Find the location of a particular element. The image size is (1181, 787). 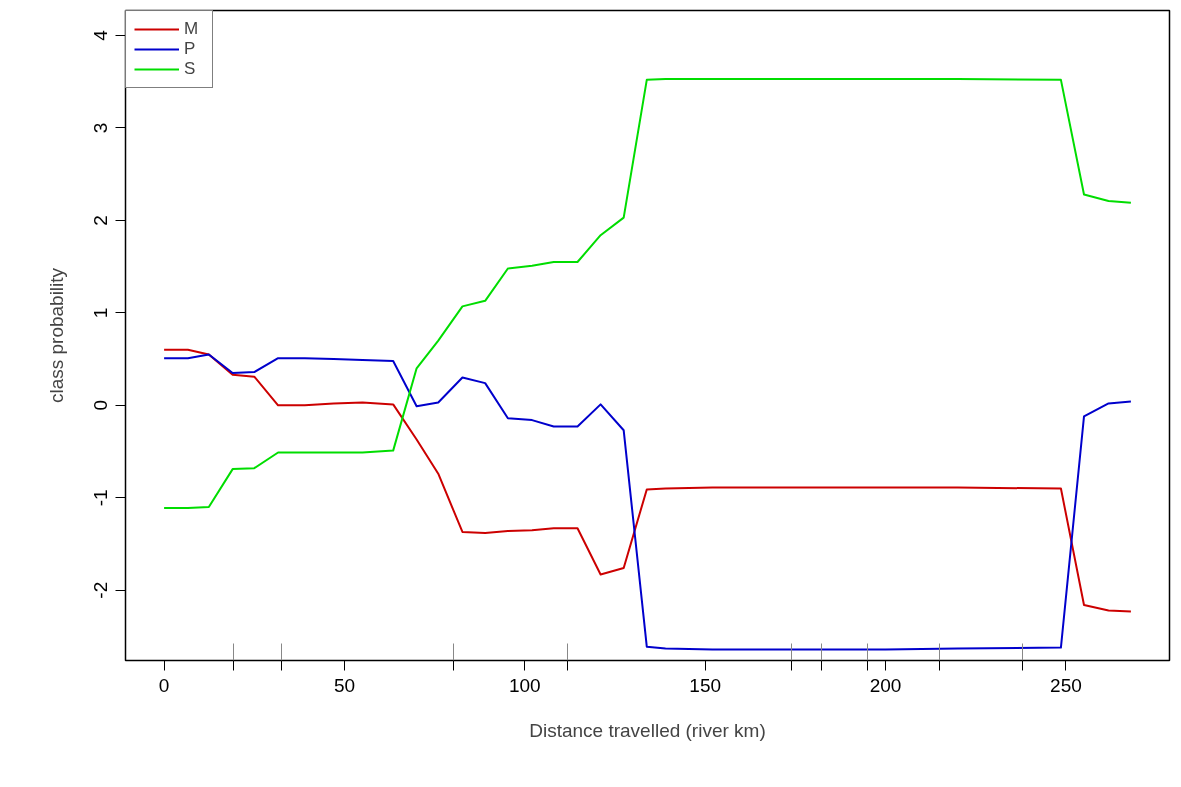

y-tick-label: 0 is located at coordinates (101, 405).